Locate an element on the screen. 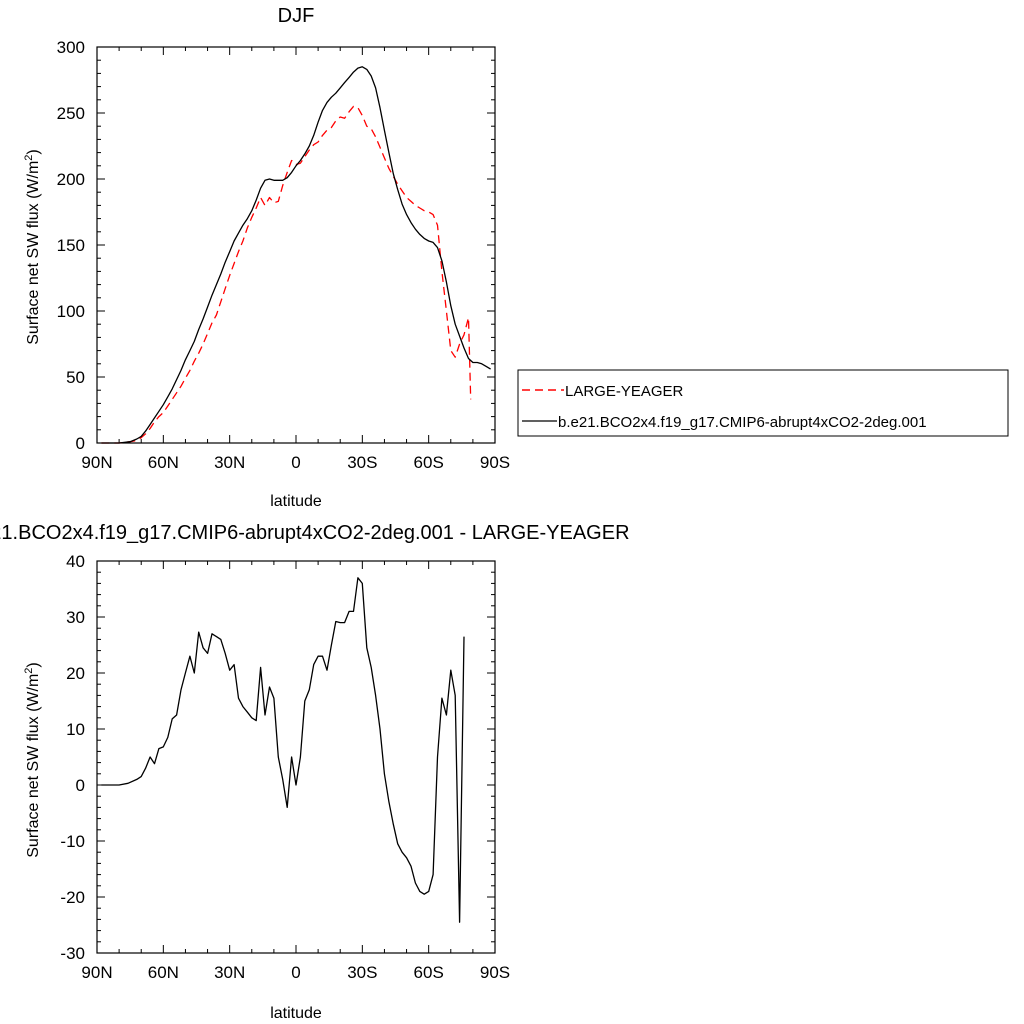  top-chart-ylabel: Surface net SW flux (W/m2) is located at coordinates (32, 247).